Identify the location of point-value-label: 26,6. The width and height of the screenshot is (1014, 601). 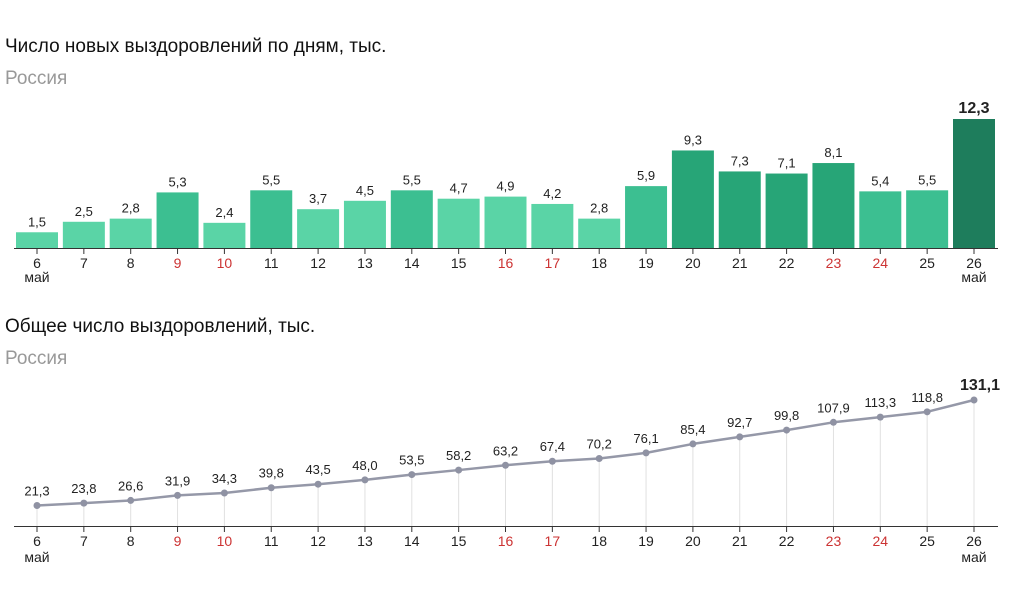
(130, 485).